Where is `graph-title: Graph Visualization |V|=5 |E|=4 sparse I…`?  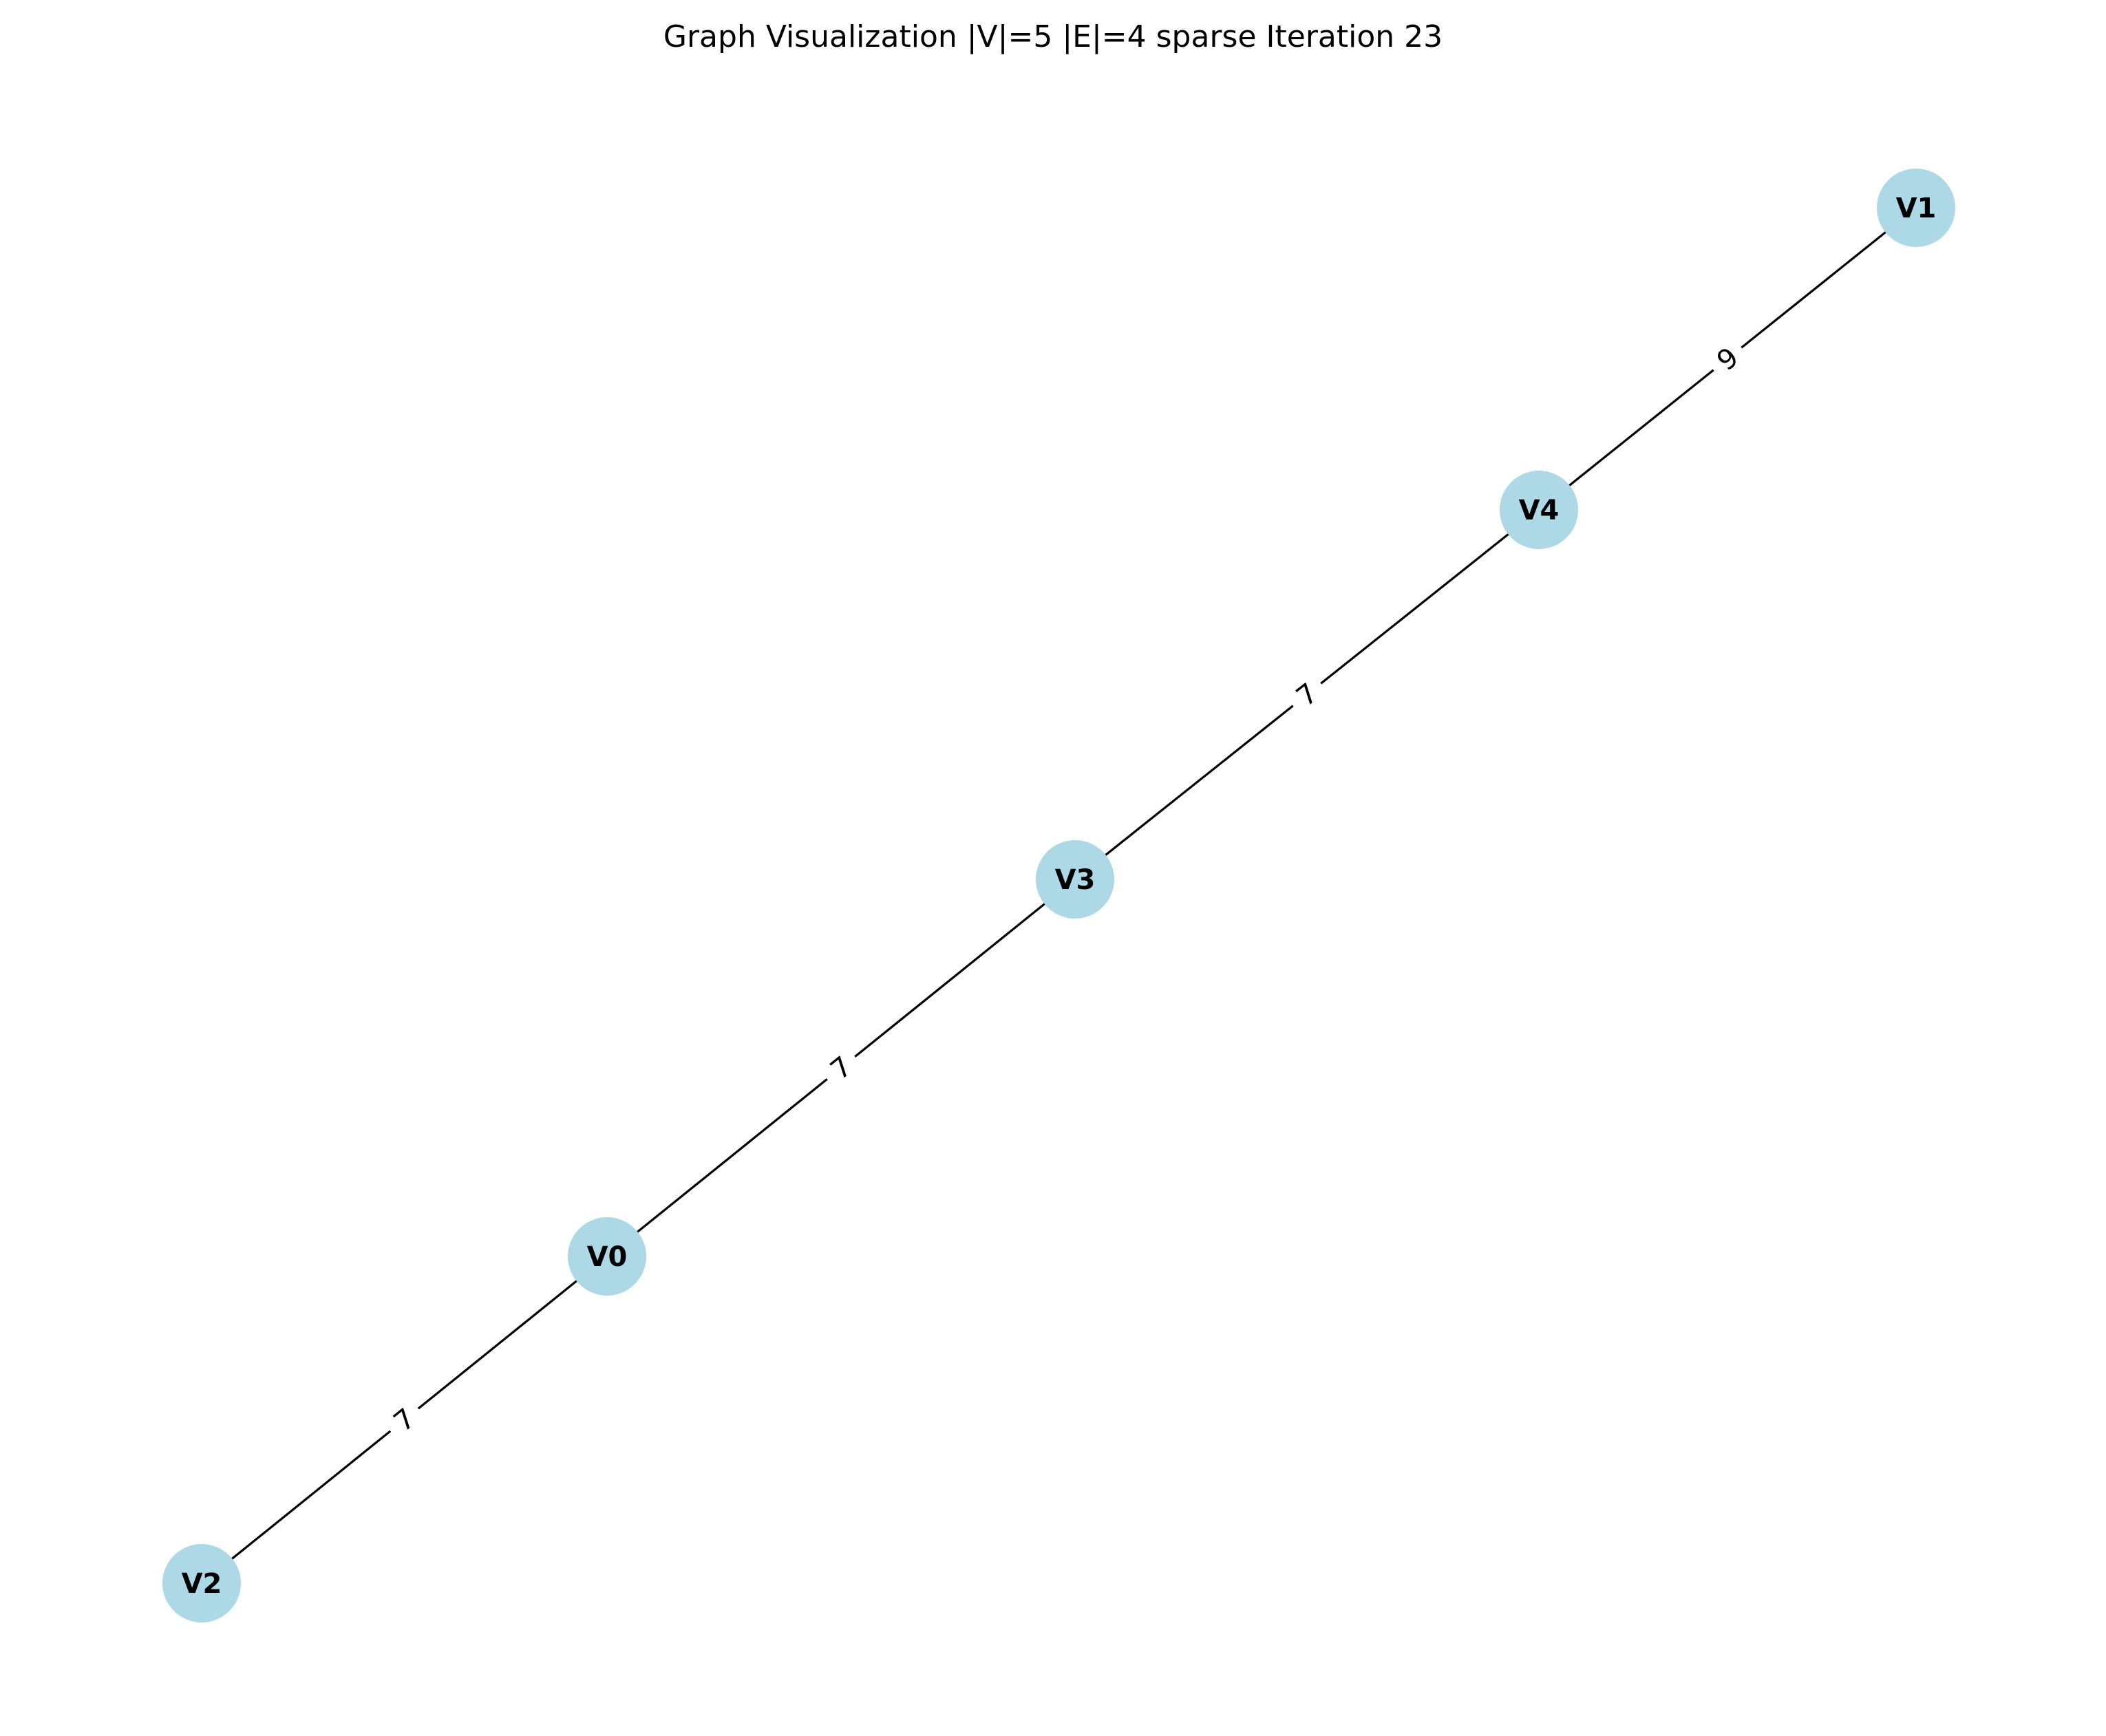 graph-title: Graph Visualization |V|=5 |E|=4 sparse I… is located at coordinates (1053, 36).